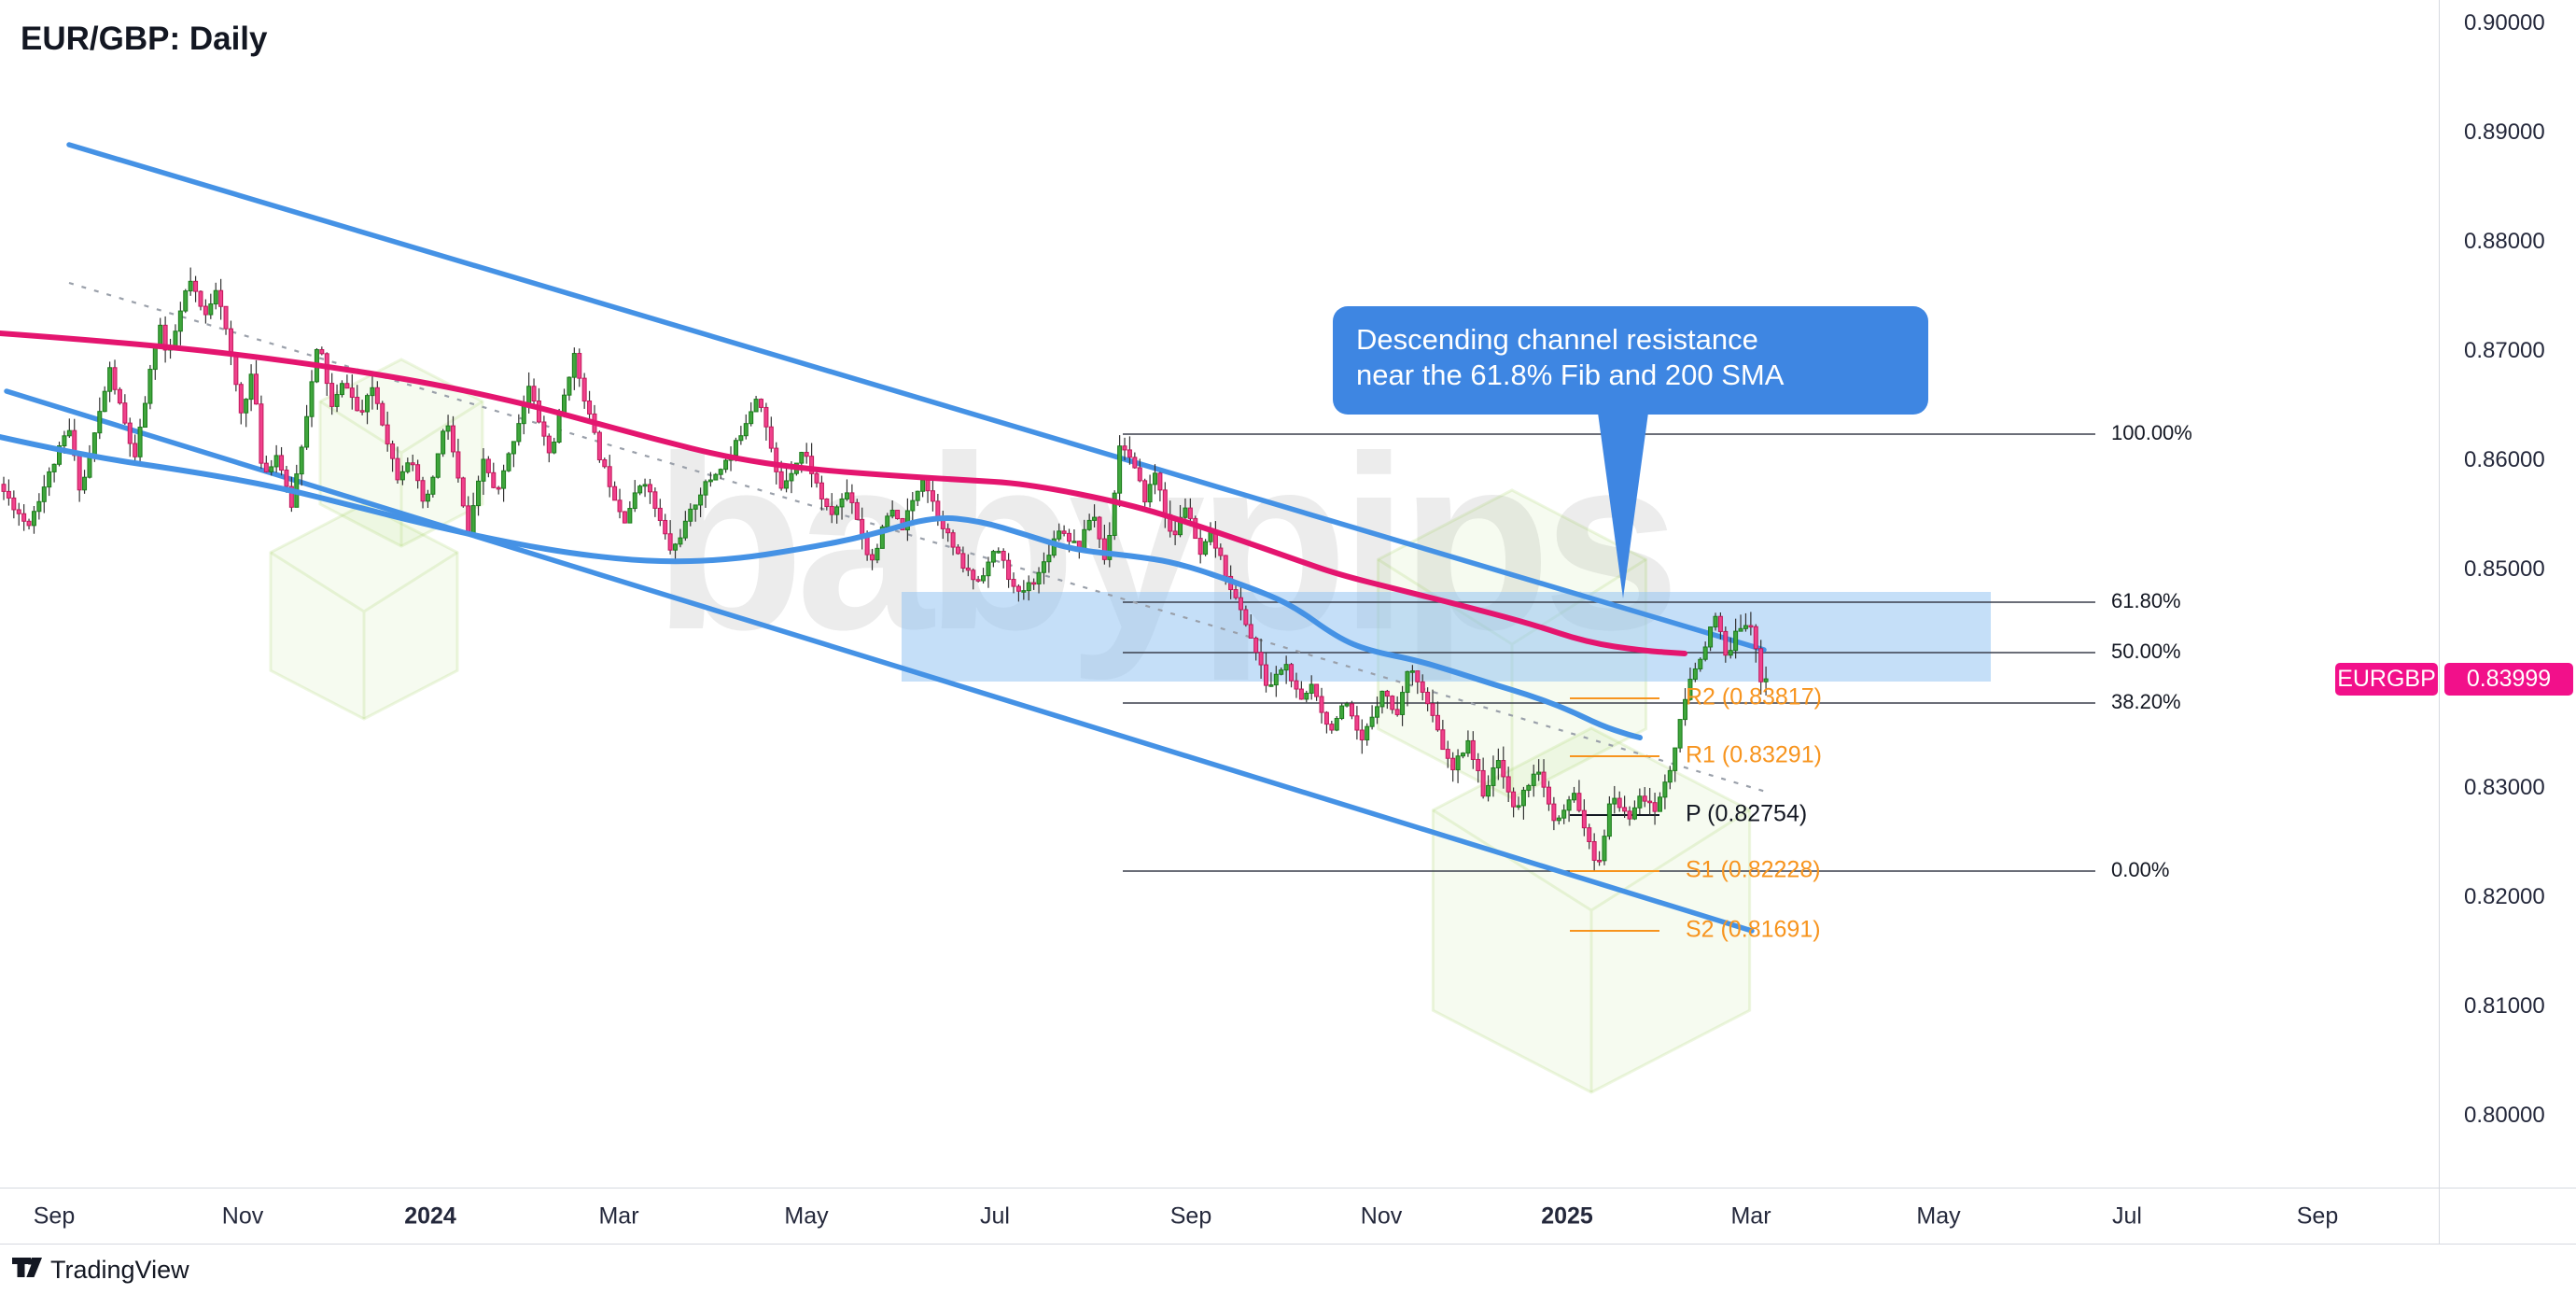 The image size is (2576, 1294). What do you see at coordinates (1591, 910) in the screenshot?
I see `babypips-cube-watermark` at bounding box center [1591, 910].